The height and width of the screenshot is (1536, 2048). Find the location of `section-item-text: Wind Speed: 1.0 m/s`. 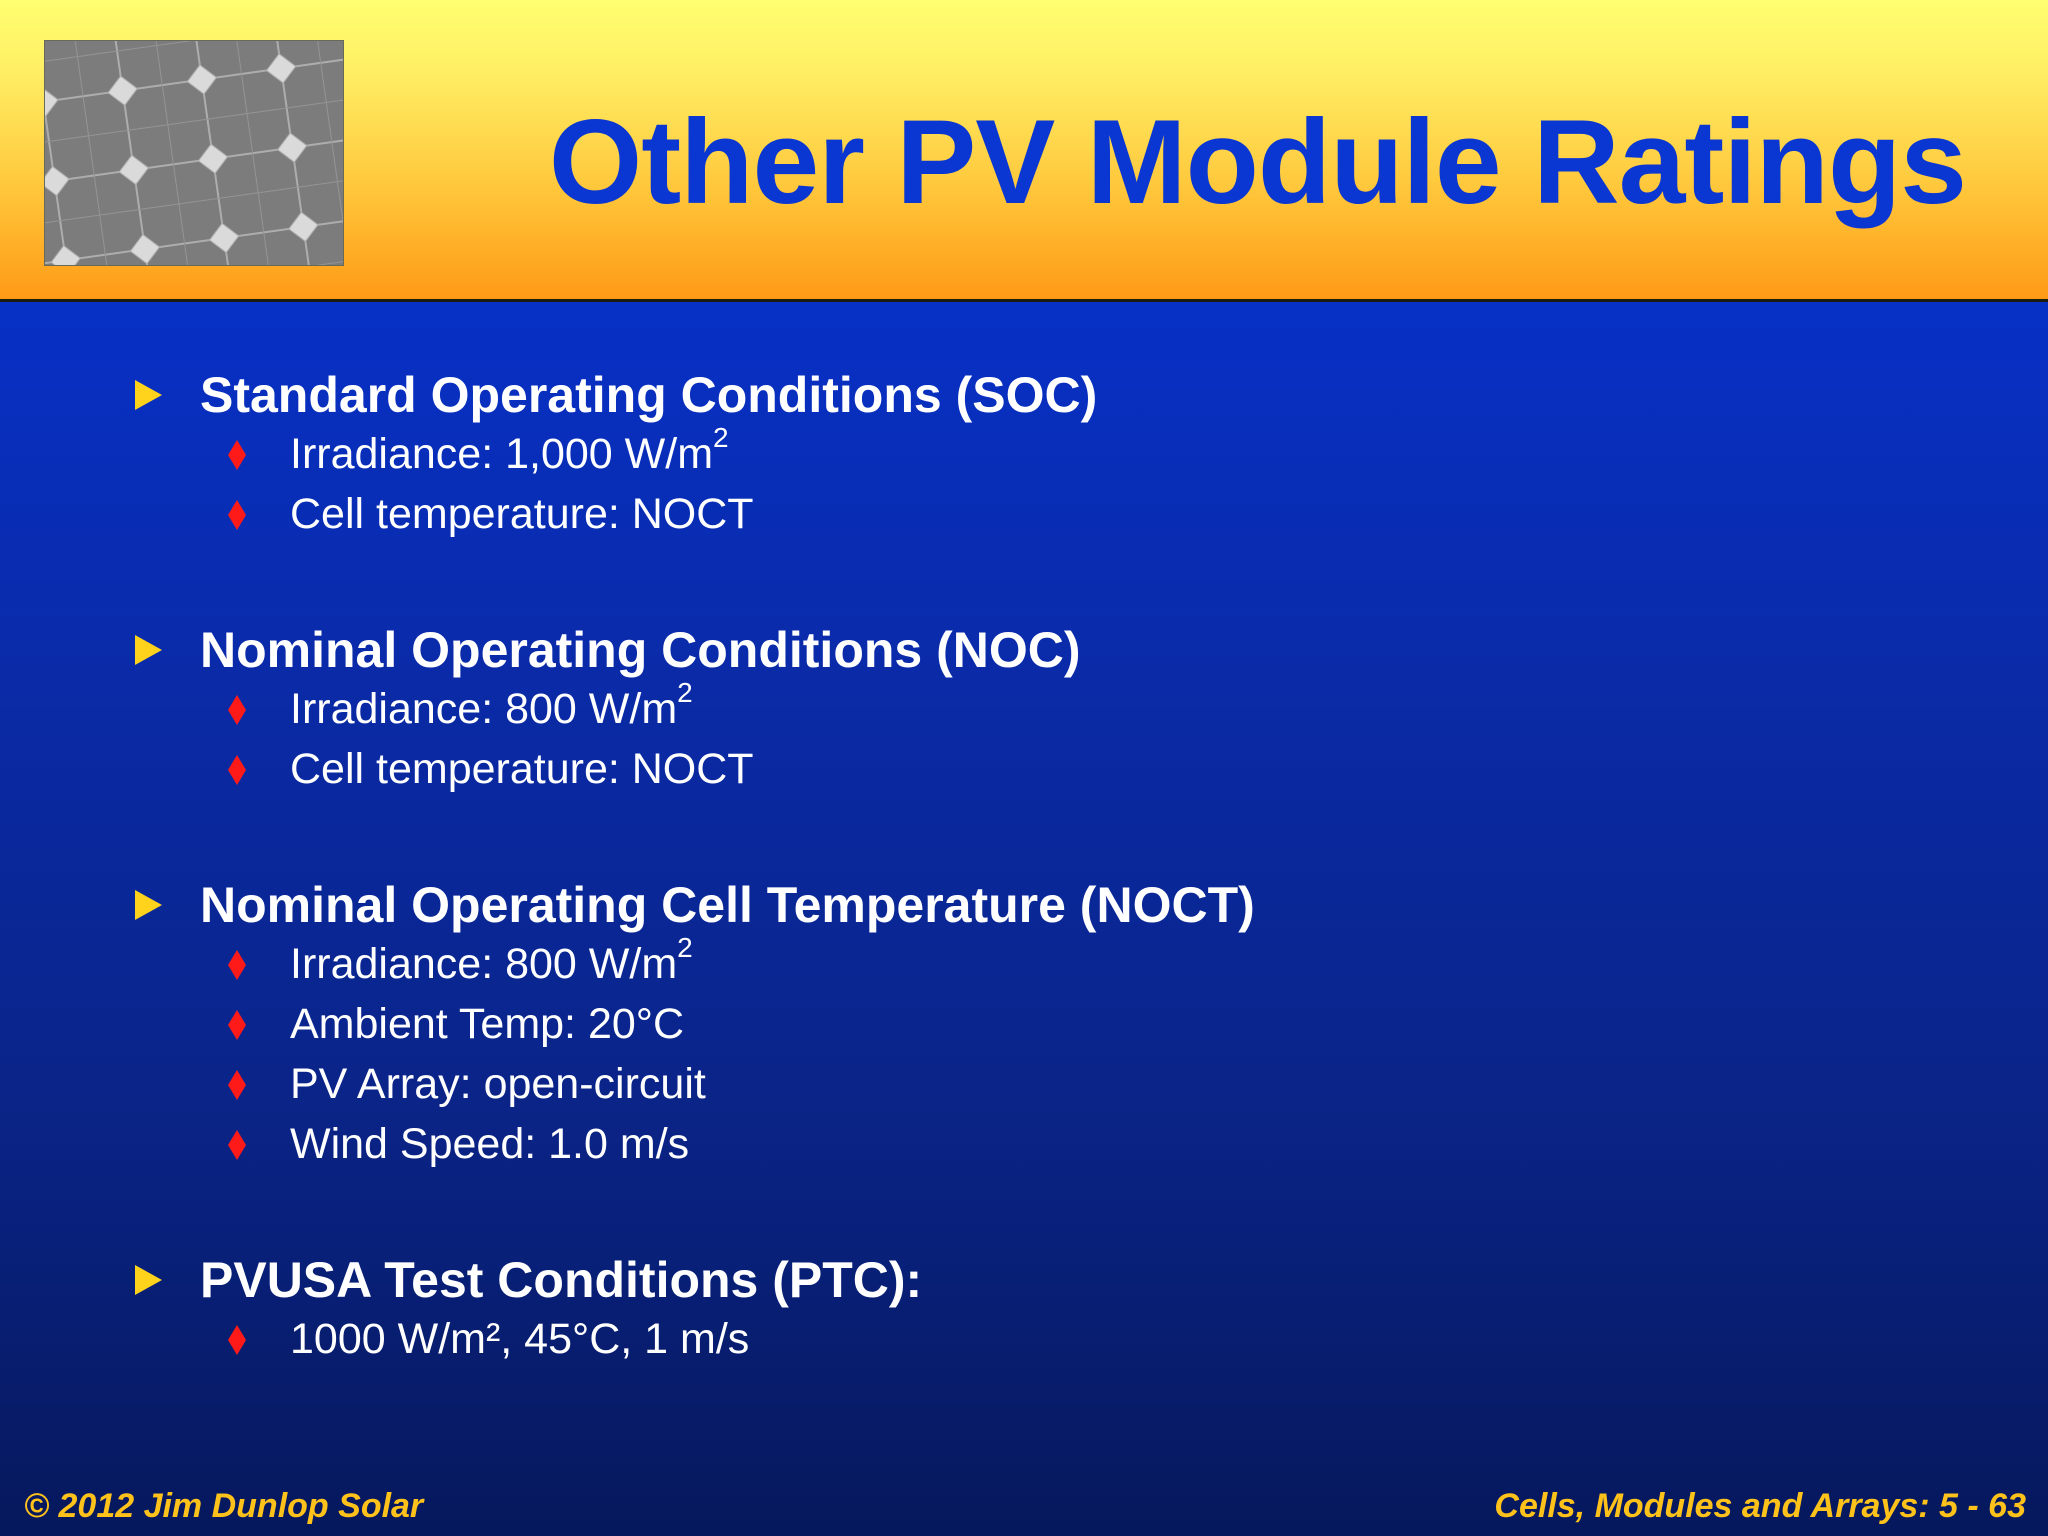

section-item-text: Wind Speed: 1.0 m/s is located at coordinates (490, 1144).